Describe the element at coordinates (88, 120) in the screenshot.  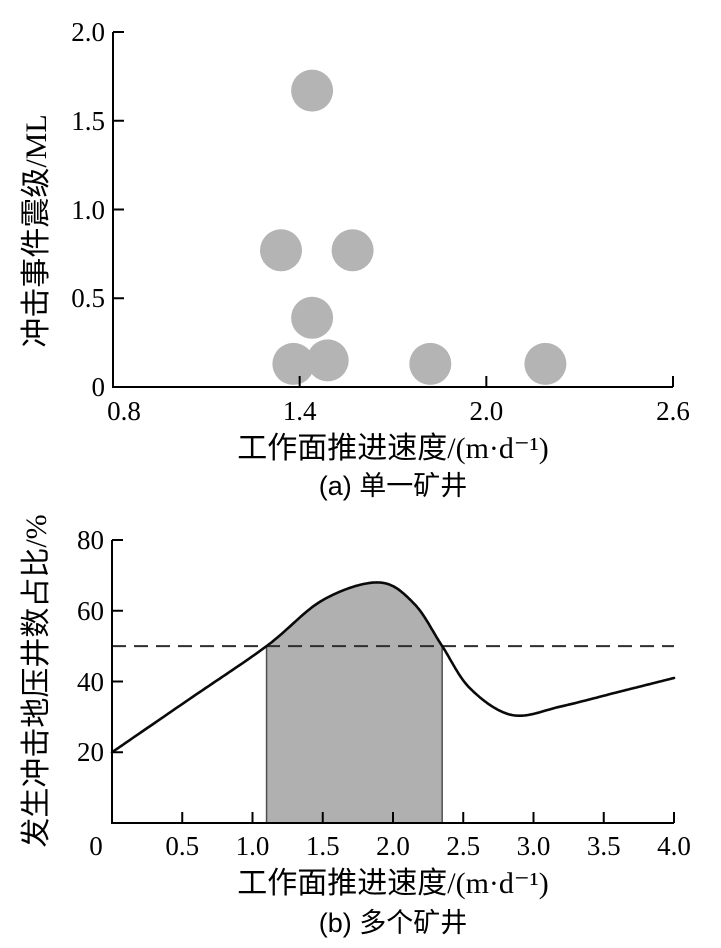
I see `chart-a-y-tick-label: 1.5` at that location.